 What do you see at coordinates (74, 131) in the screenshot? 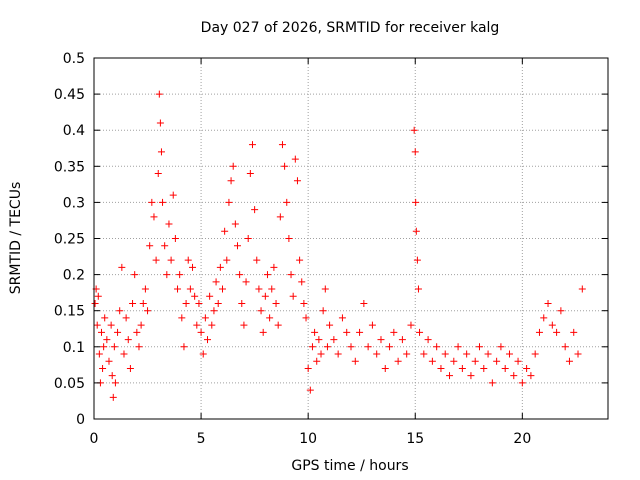
I see `y-tick-label: 0.4` at bounding box center [74, 131].